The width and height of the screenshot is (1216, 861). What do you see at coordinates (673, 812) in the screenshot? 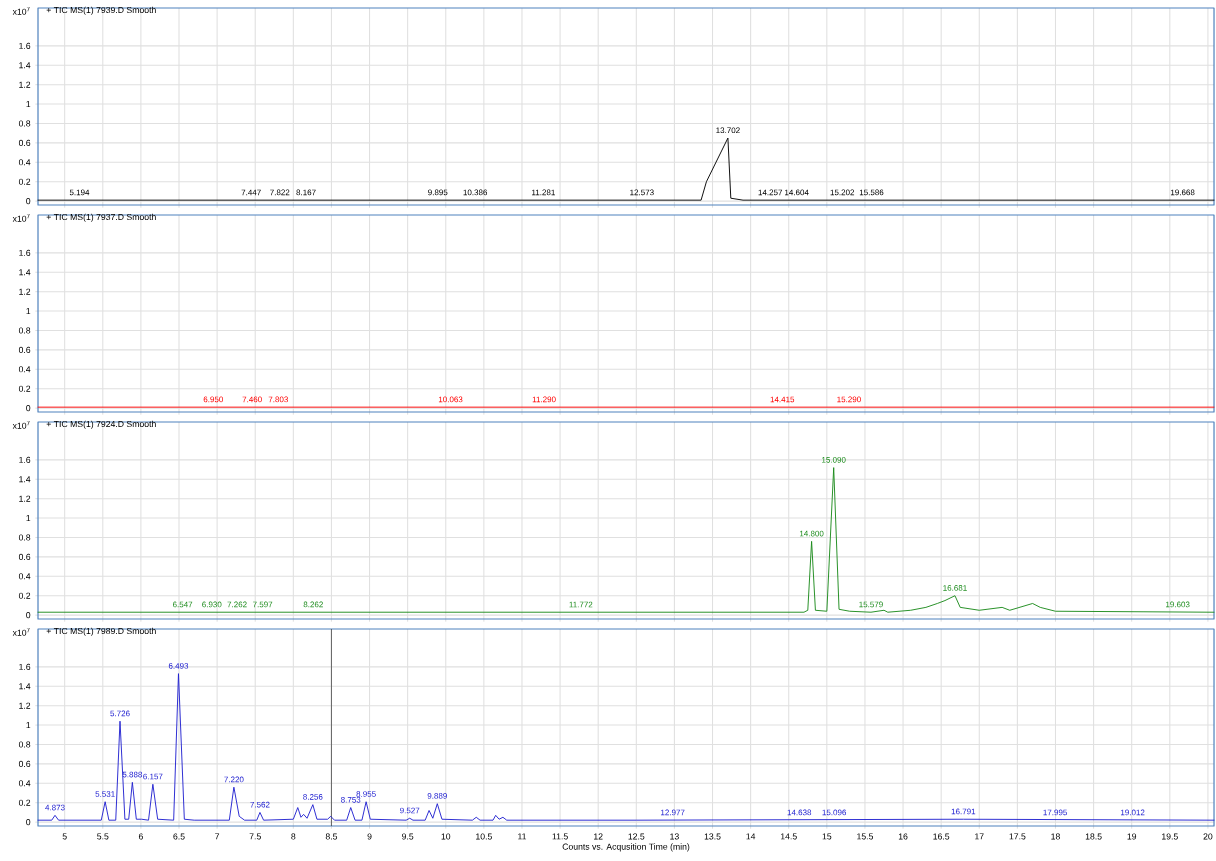
I see `annotation: 12.977` at bounding box center [673, 812].